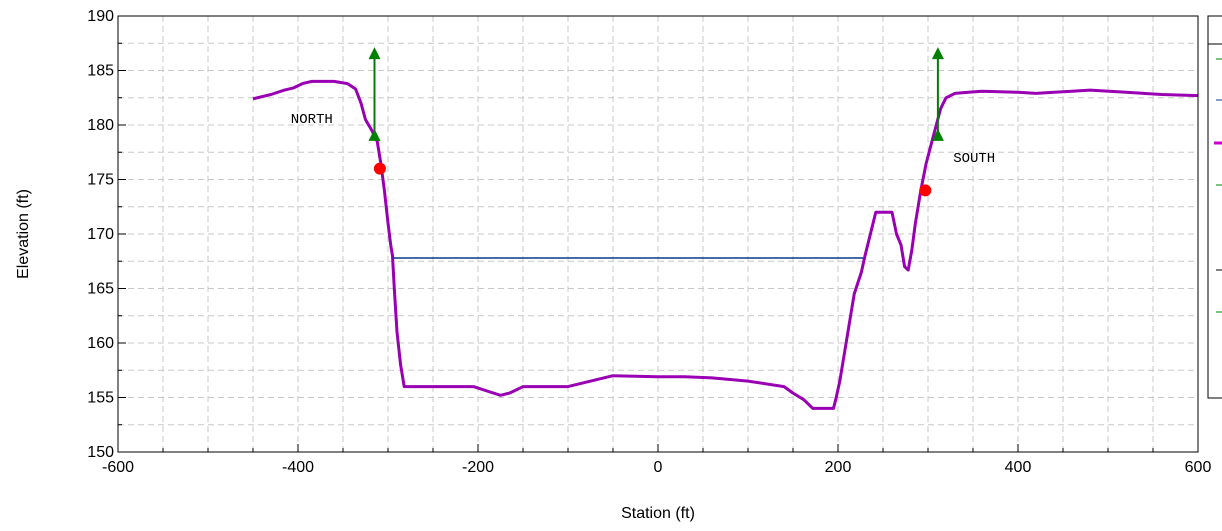  Describe the element at coordinates (100, 71) in the screenshot. I see `y-tick-label: 185` at that location.